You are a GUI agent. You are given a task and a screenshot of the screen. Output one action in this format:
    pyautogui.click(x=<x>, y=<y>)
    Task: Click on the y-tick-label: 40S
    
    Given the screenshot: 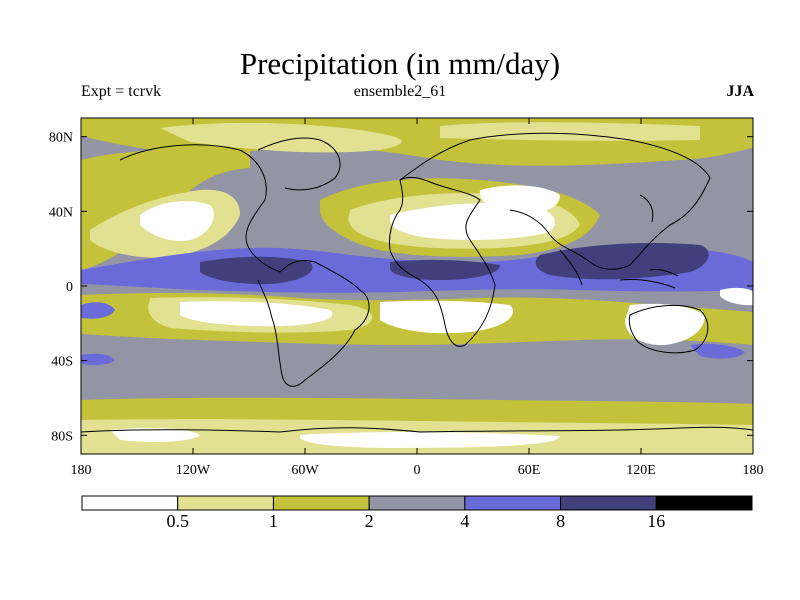 What is the action you would take?
    pyautogui.click(x=62, y=362)
    